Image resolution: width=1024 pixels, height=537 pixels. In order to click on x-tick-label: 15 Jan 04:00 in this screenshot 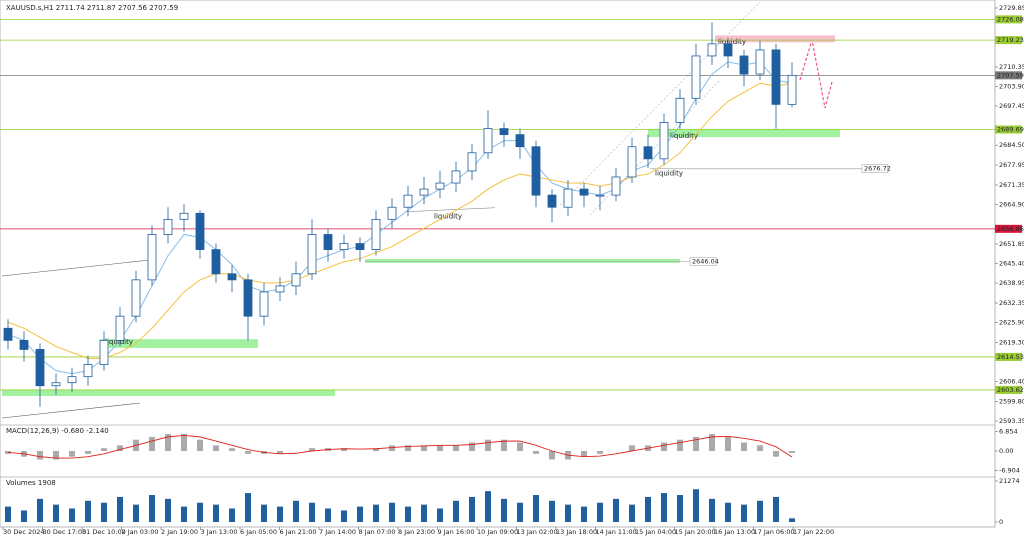, I will do `click(655, 532)`.